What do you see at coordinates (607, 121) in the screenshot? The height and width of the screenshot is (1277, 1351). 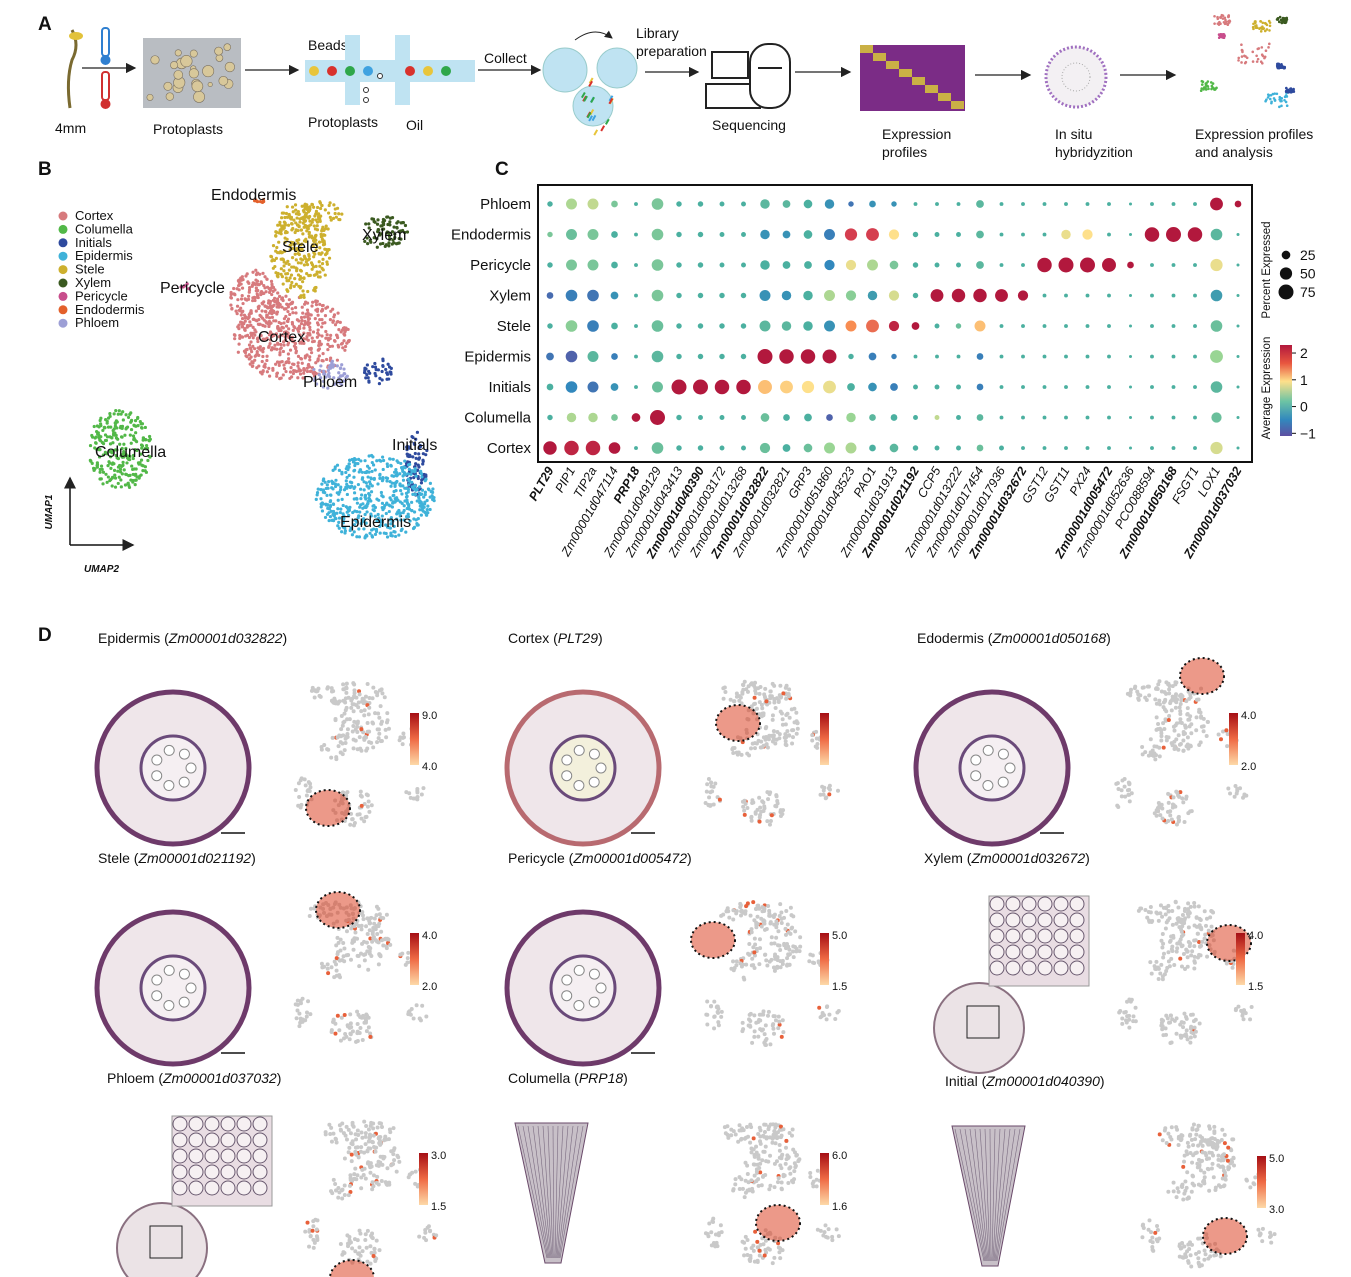 I see `fragment` at bounding box center [607, 121].